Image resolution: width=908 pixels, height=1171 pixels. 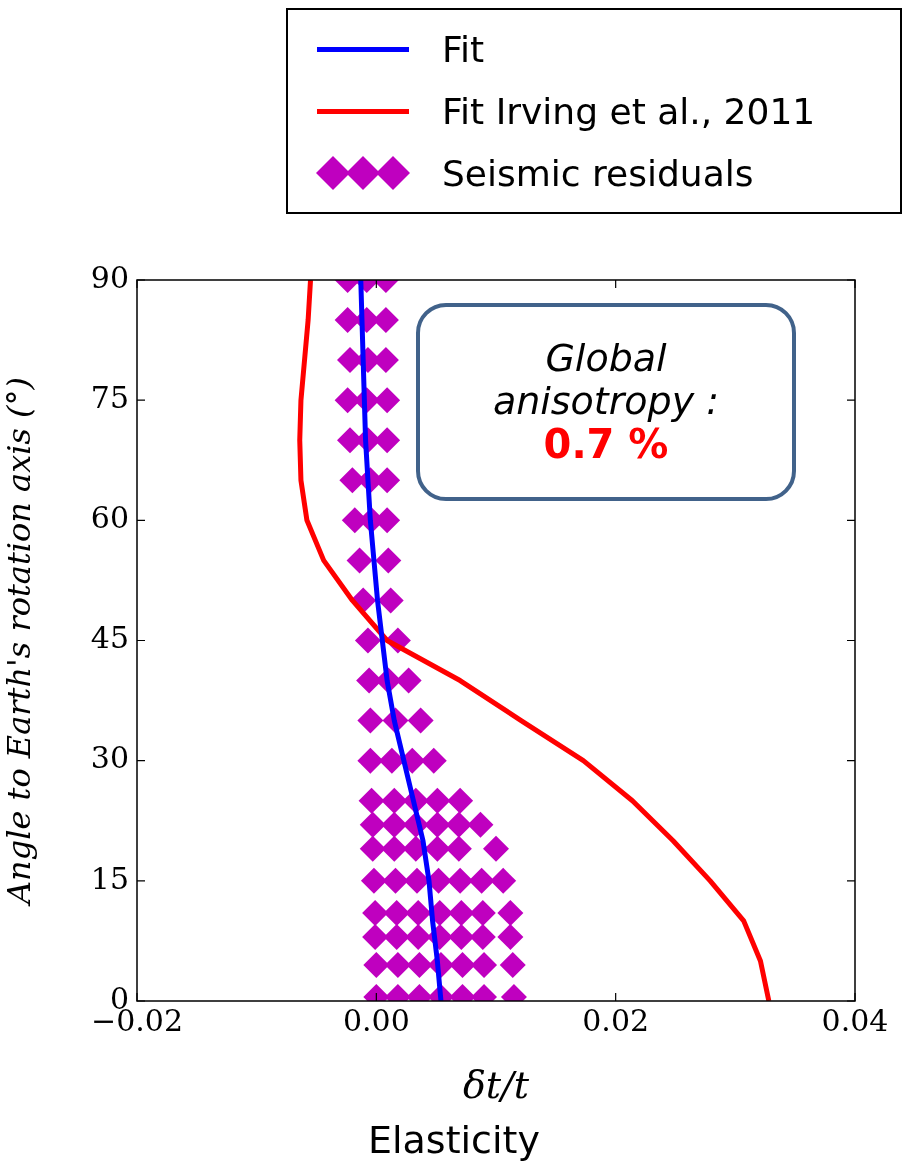 What do you see at coordinates (855, 1020) in the screenshot?
I see `x-tick-label: 0.04` at bounding box center [855, 1020].